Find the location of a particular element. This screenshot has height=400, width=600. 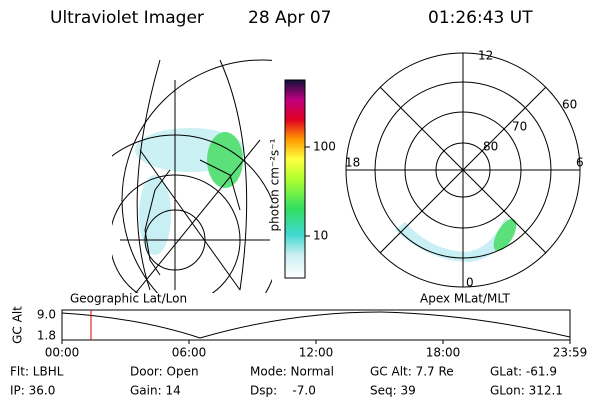

mlt-label: 6 is located at coordinates (580, 163).